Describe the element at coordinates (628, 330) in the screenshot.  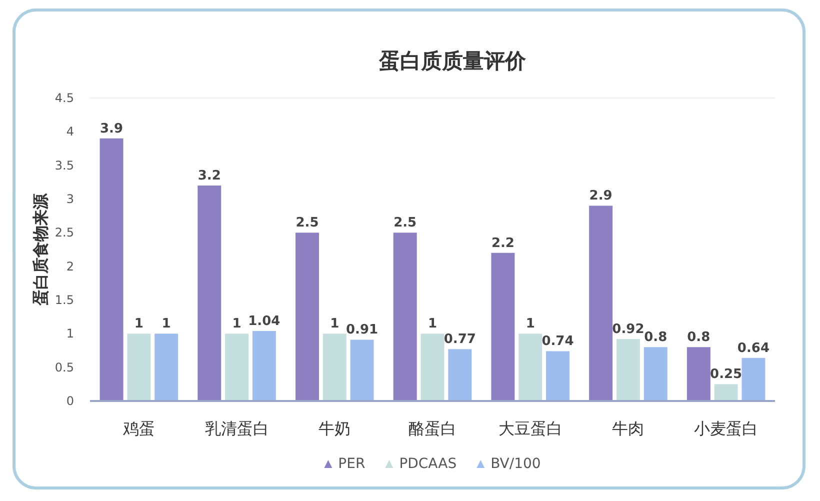
I see `data-label: 0.92` at that location.